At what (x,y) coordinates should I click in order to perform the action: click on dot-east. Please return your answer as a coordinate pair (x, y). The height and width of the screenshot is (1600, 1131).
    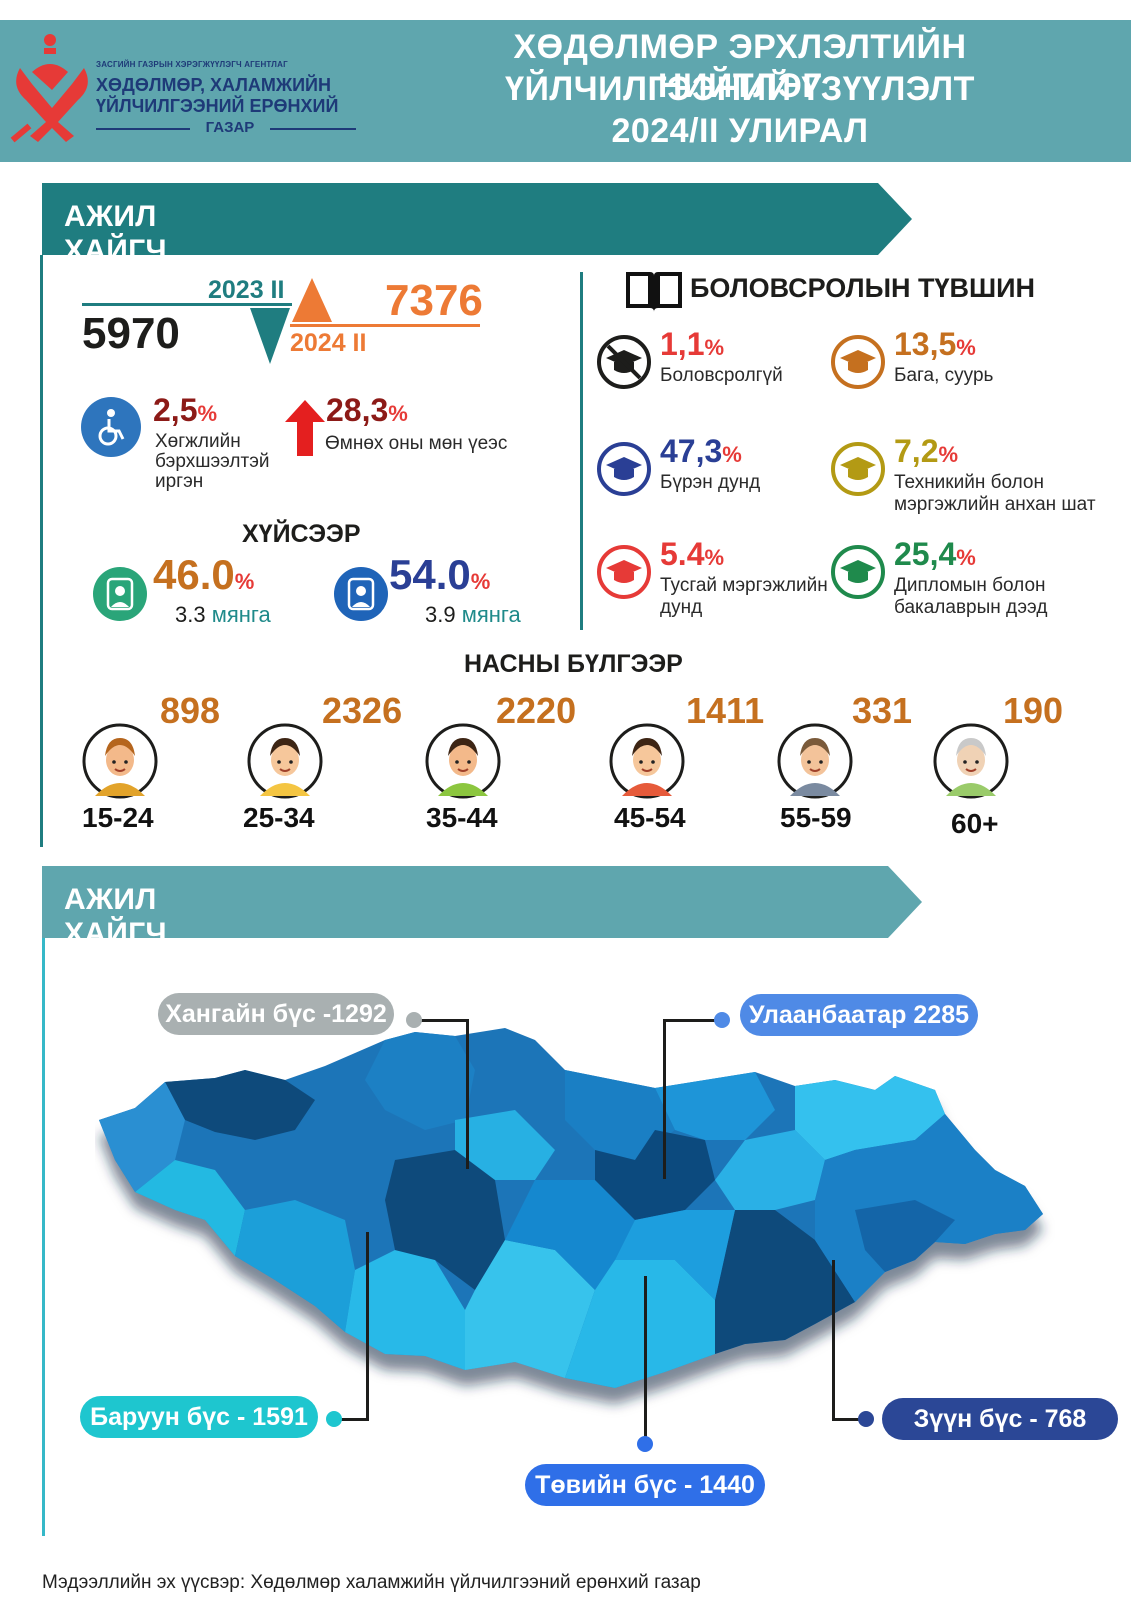
    Looking at the image, I should click on (866, 1419).